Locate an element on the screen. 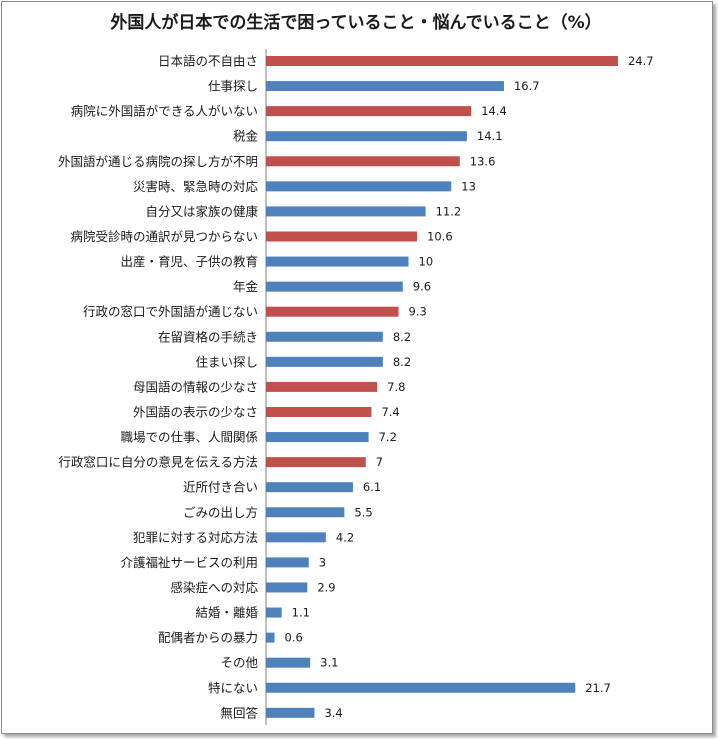  value-label: 7.2 is located at coordinates (388, 437).